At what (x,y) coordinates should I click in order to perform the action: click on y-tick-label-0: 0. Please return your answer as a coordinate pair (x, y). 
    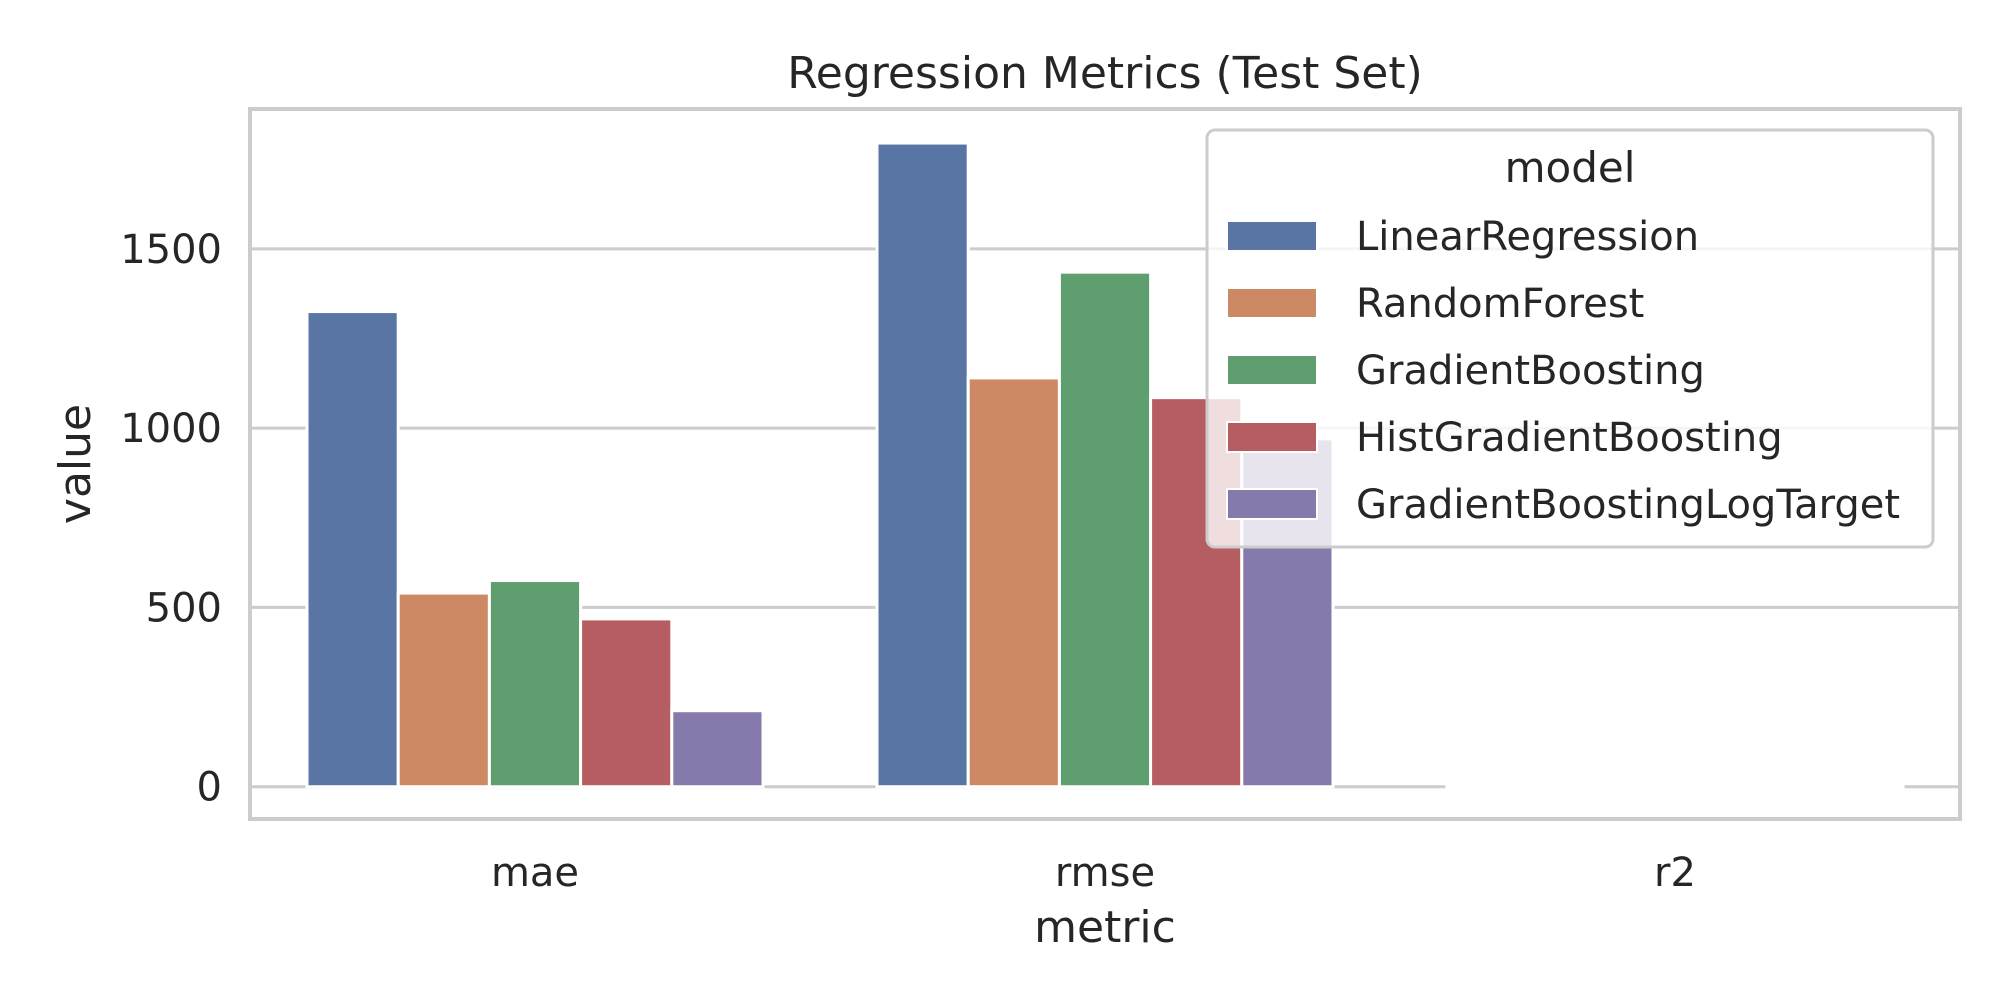
    Looking at the image, I should click on (209, 788).